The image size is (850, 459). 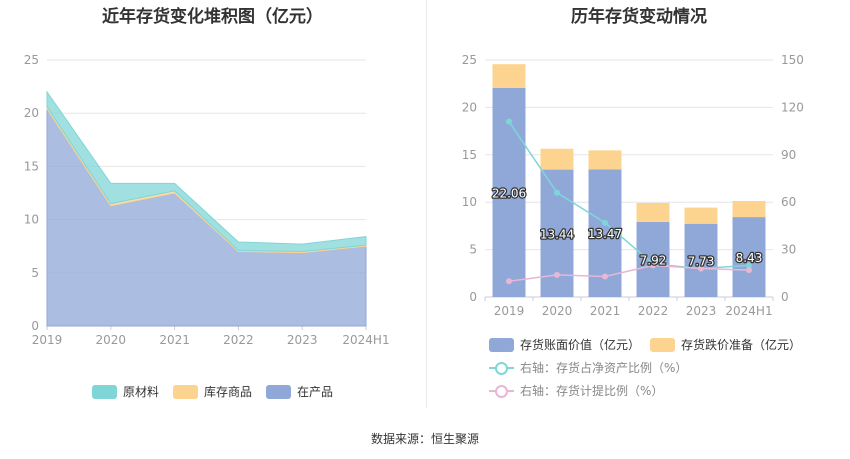 I want to click on bar-data-label: 8.43, so click(x=749, y=258).